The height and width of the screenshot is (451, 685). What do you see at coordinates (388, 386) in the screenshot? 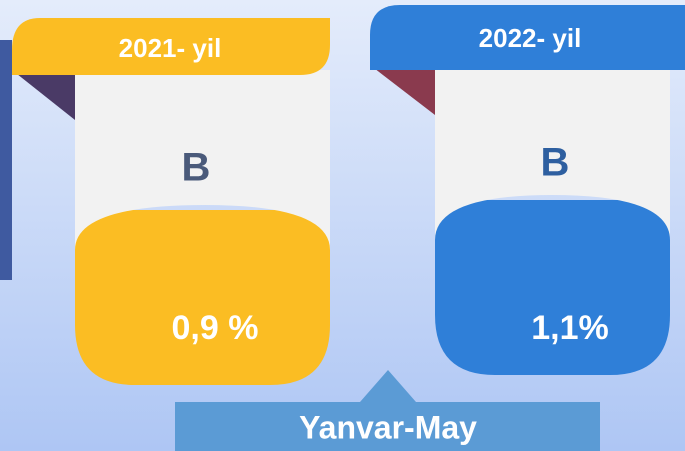
I see `pointer` at bounding box center [388, 386].